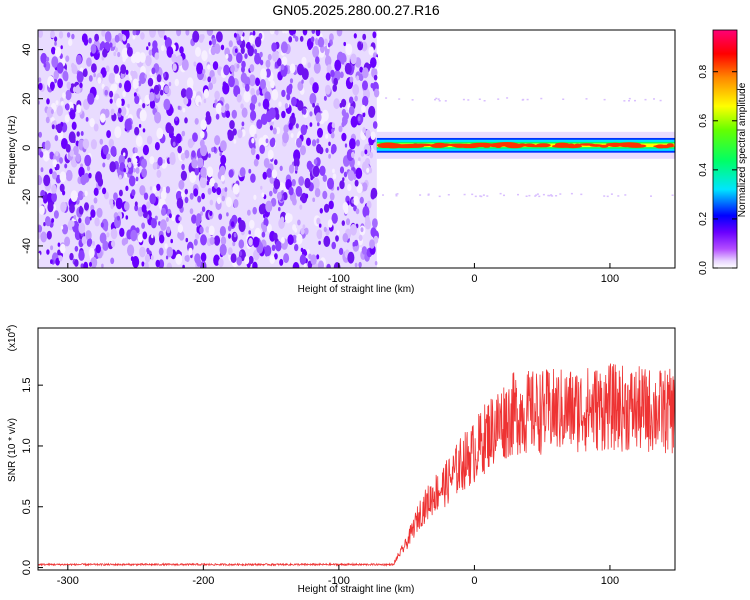 The image size is (750, 600). What do you see at coordinates (338, 576) in the screenshot?
I see `snr-x-axis: -300 -200 -100 0 100` at bounding box center [338, 576].